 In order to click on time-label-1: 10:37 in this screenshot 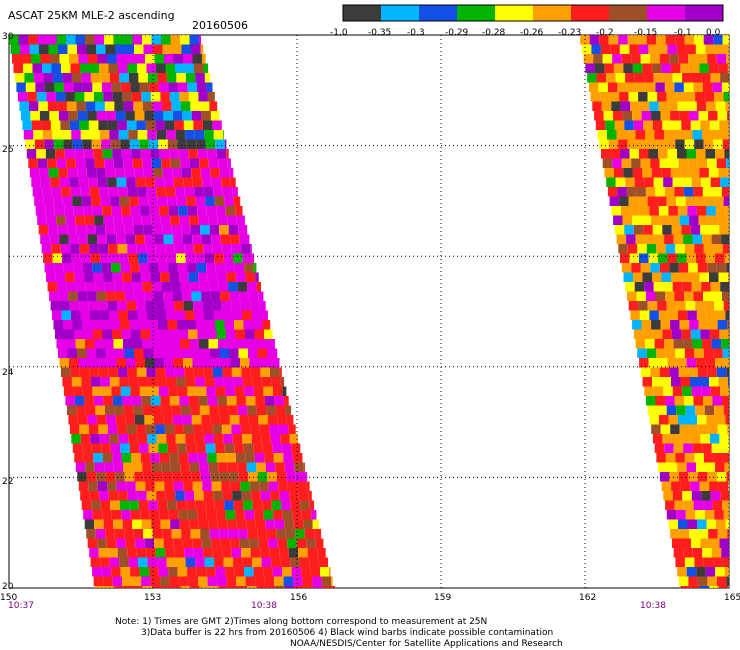, I will do `click(21, 606)`.